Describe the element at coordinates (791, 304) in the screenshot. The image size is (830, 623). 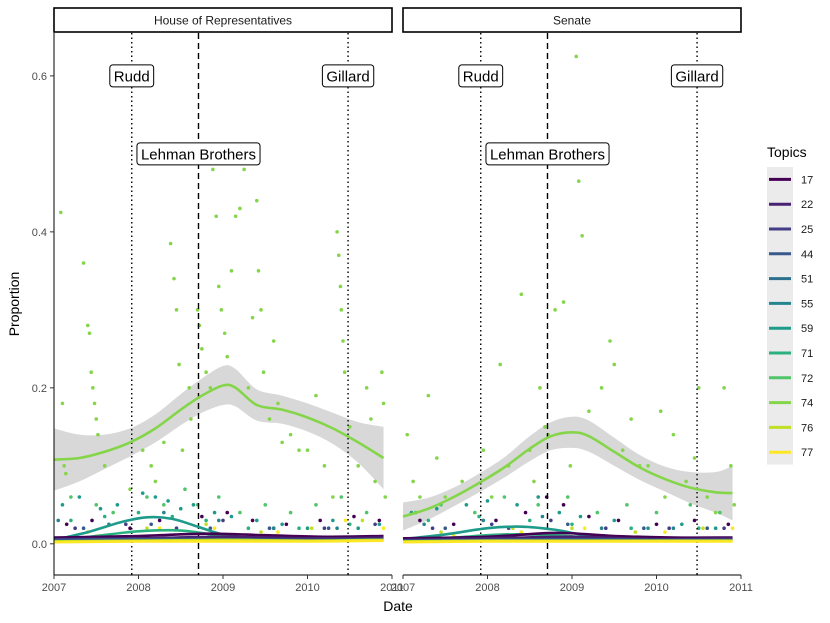
I see `legend-item-55: 55` at that location.